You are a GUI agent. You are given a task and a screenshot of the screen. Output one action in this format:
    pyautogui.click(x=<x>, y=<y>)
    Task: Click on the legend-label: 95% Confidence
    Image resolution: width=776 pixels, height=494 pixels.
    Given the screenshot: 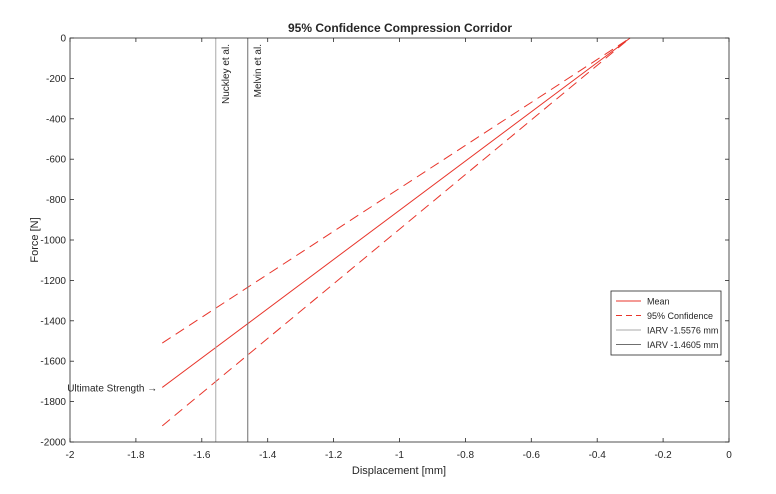 What is the action you would take?
    pyautogui.click(x=680, y=316)
    